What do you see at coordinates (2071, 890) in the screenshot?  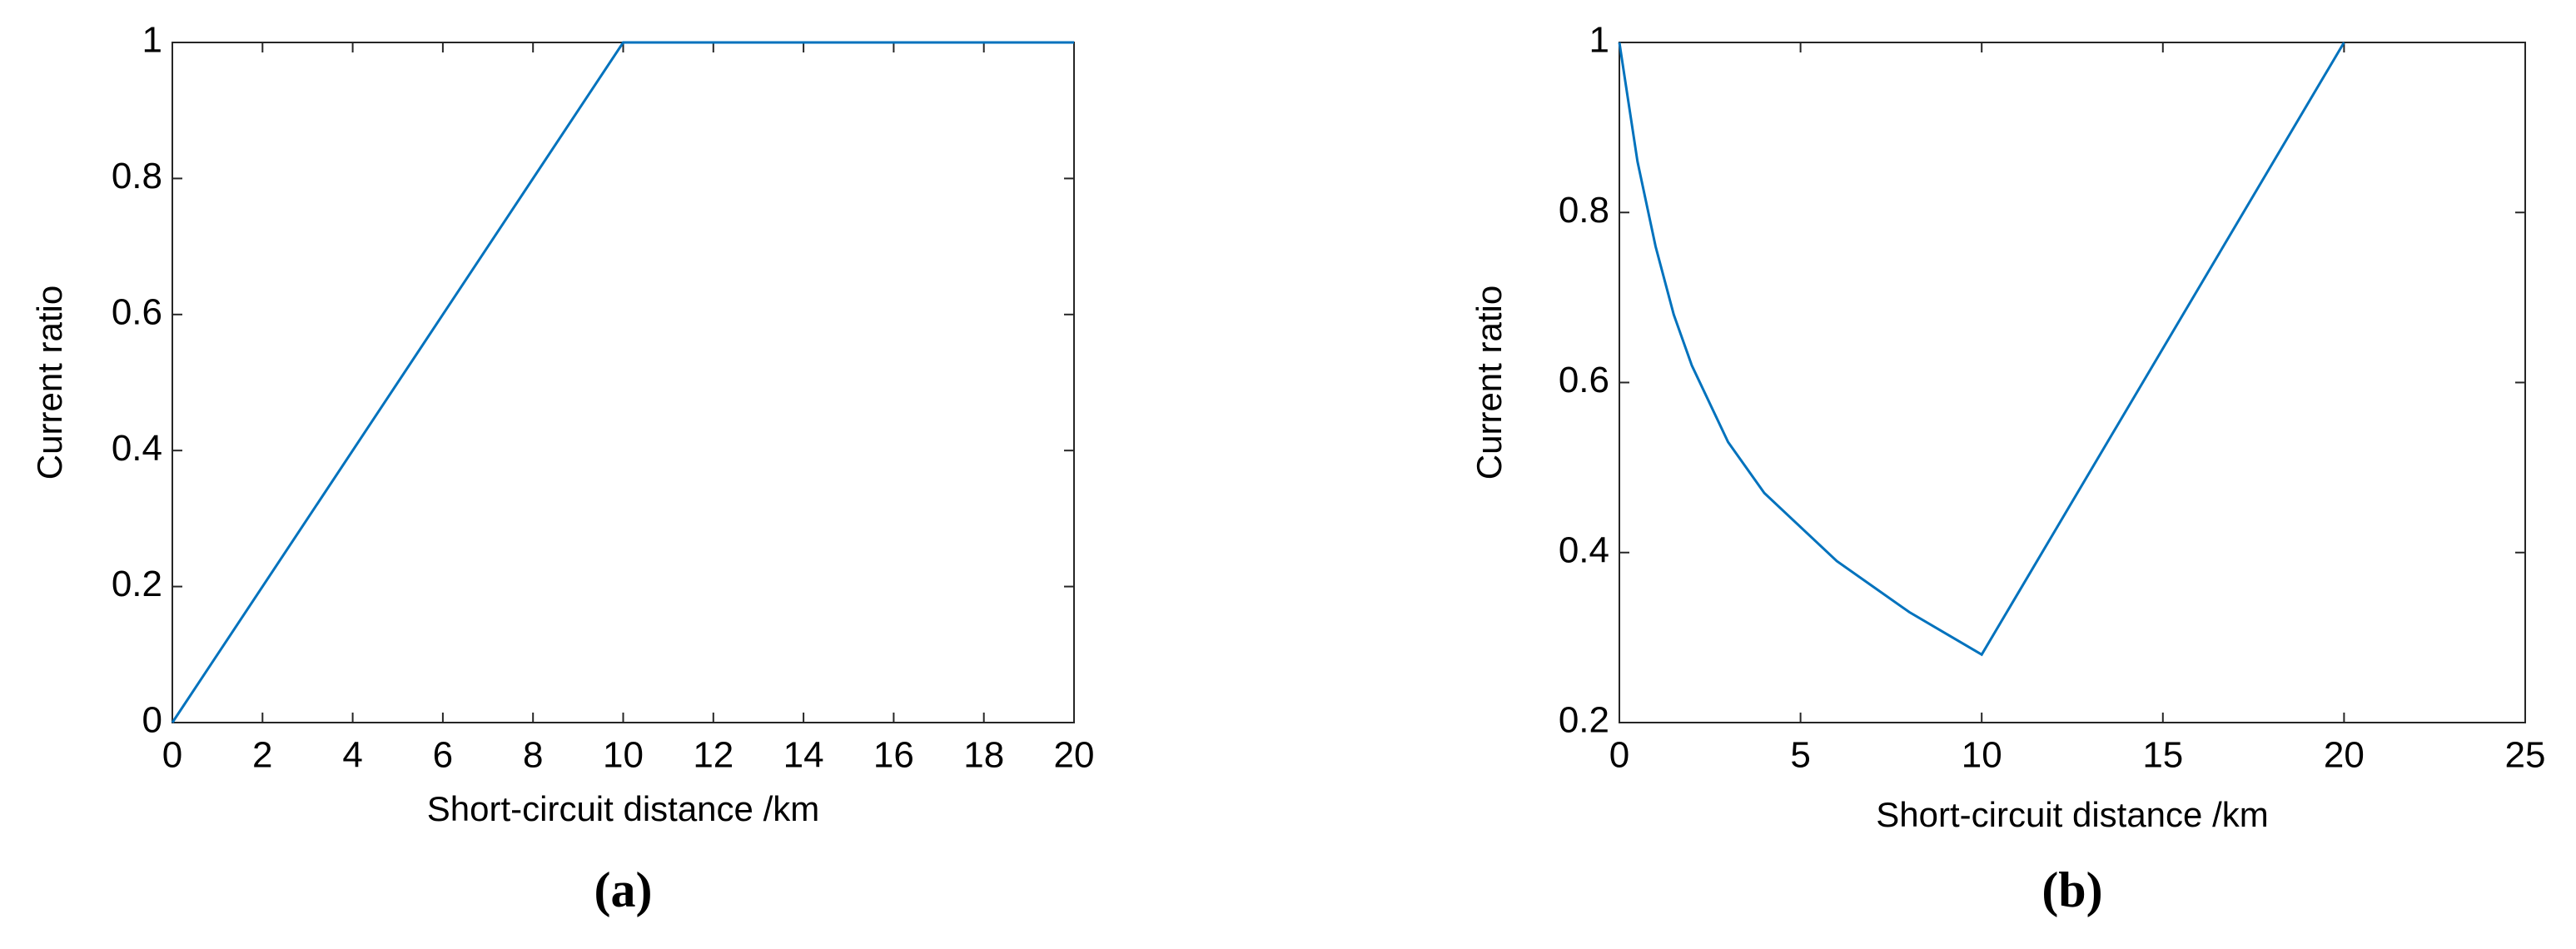 I see `caption: (b)` at bounding box center [2071, 890].